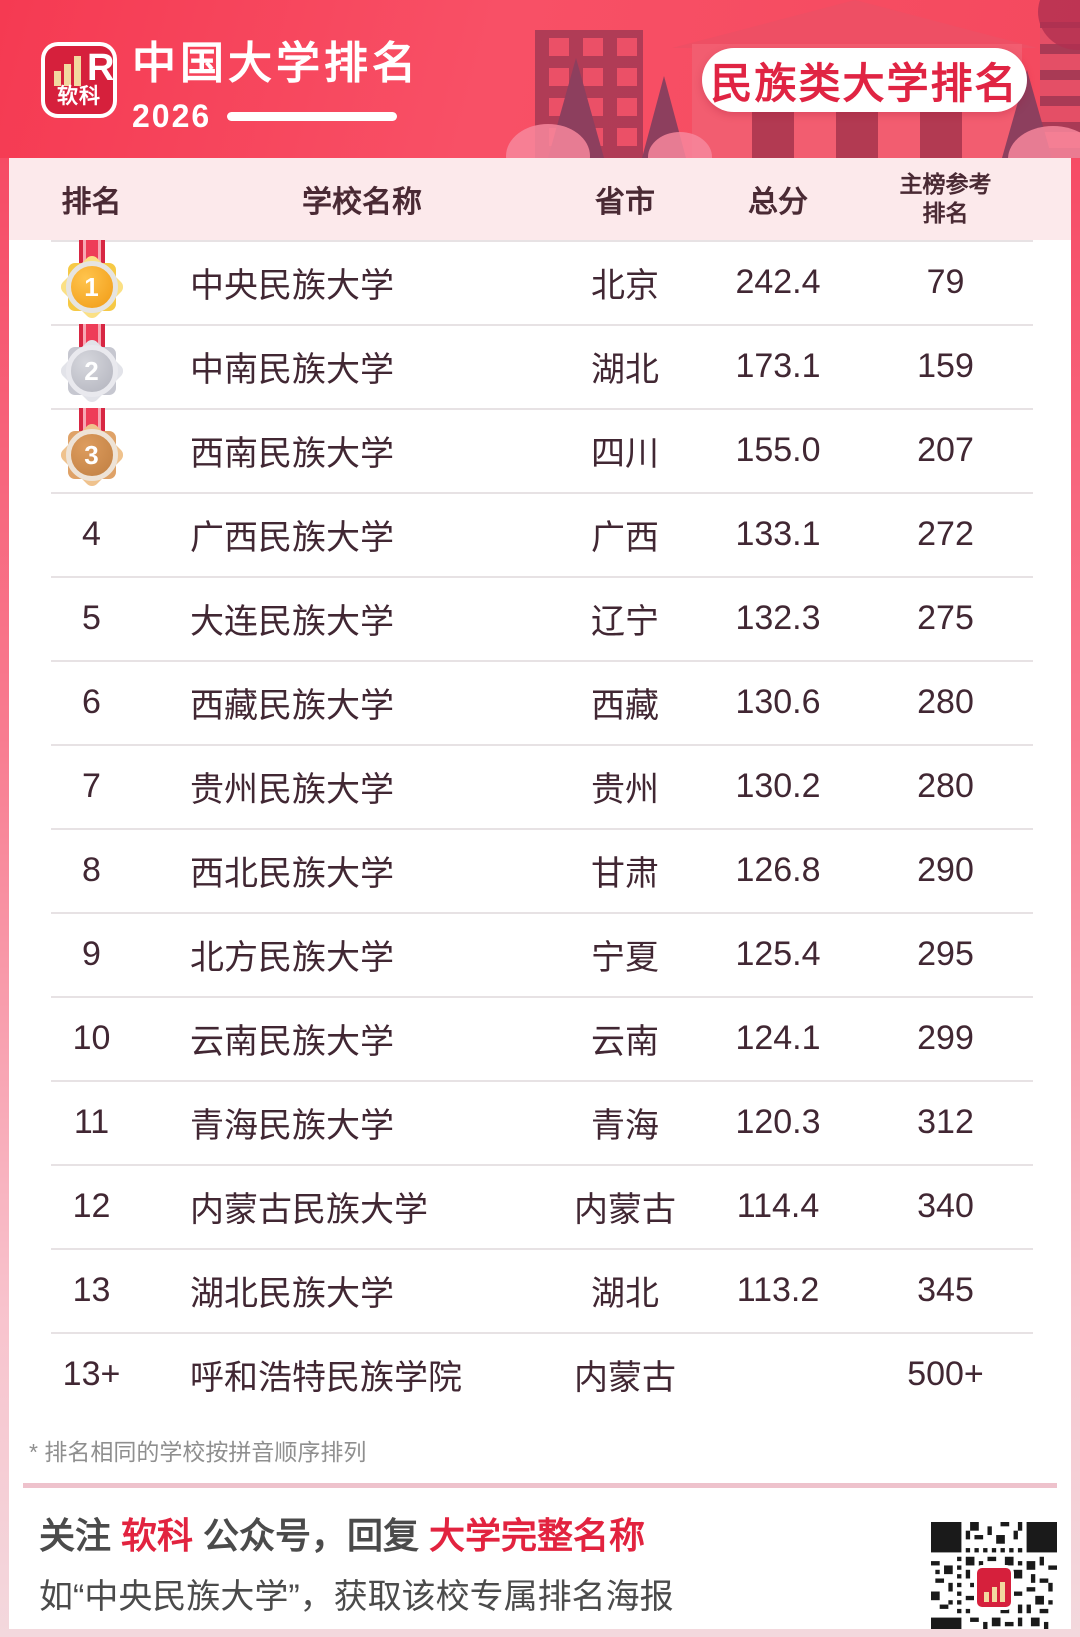 This screenshot has width=1080, height=1637. I want to click on rank-cell: 8, so click(91, 870).